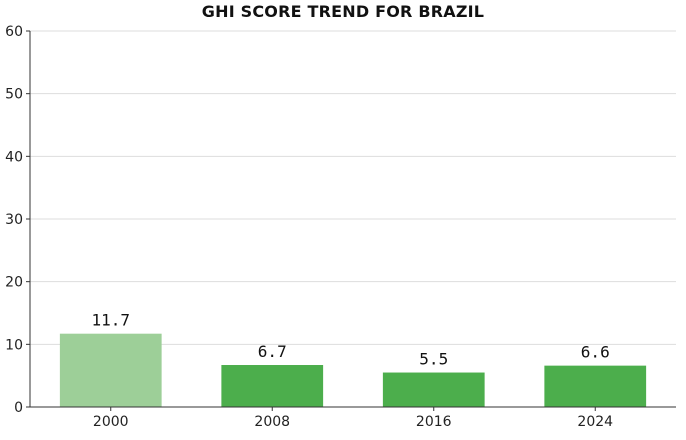  I want to click on data-label: 6.7, so click(272, 351).